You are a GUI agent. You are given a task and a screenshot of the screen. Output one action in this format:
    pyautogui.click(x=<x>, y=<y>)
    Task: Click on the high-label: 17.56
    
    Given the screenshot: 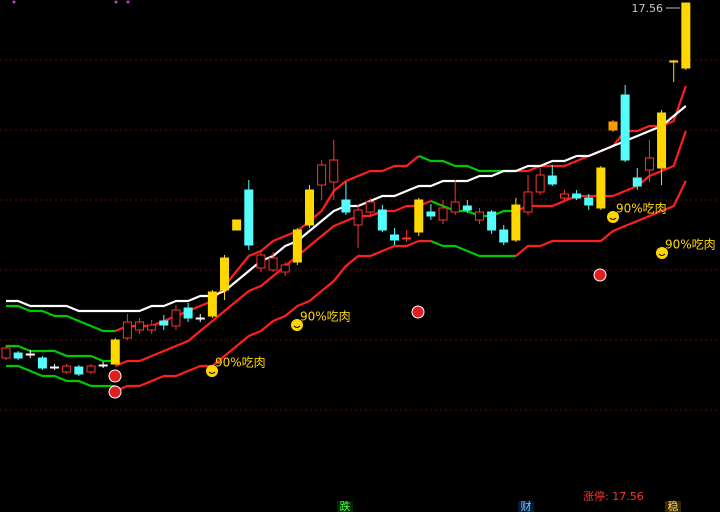 What is the action you would take?
    pyautogui.click(x=648, y=8)
    